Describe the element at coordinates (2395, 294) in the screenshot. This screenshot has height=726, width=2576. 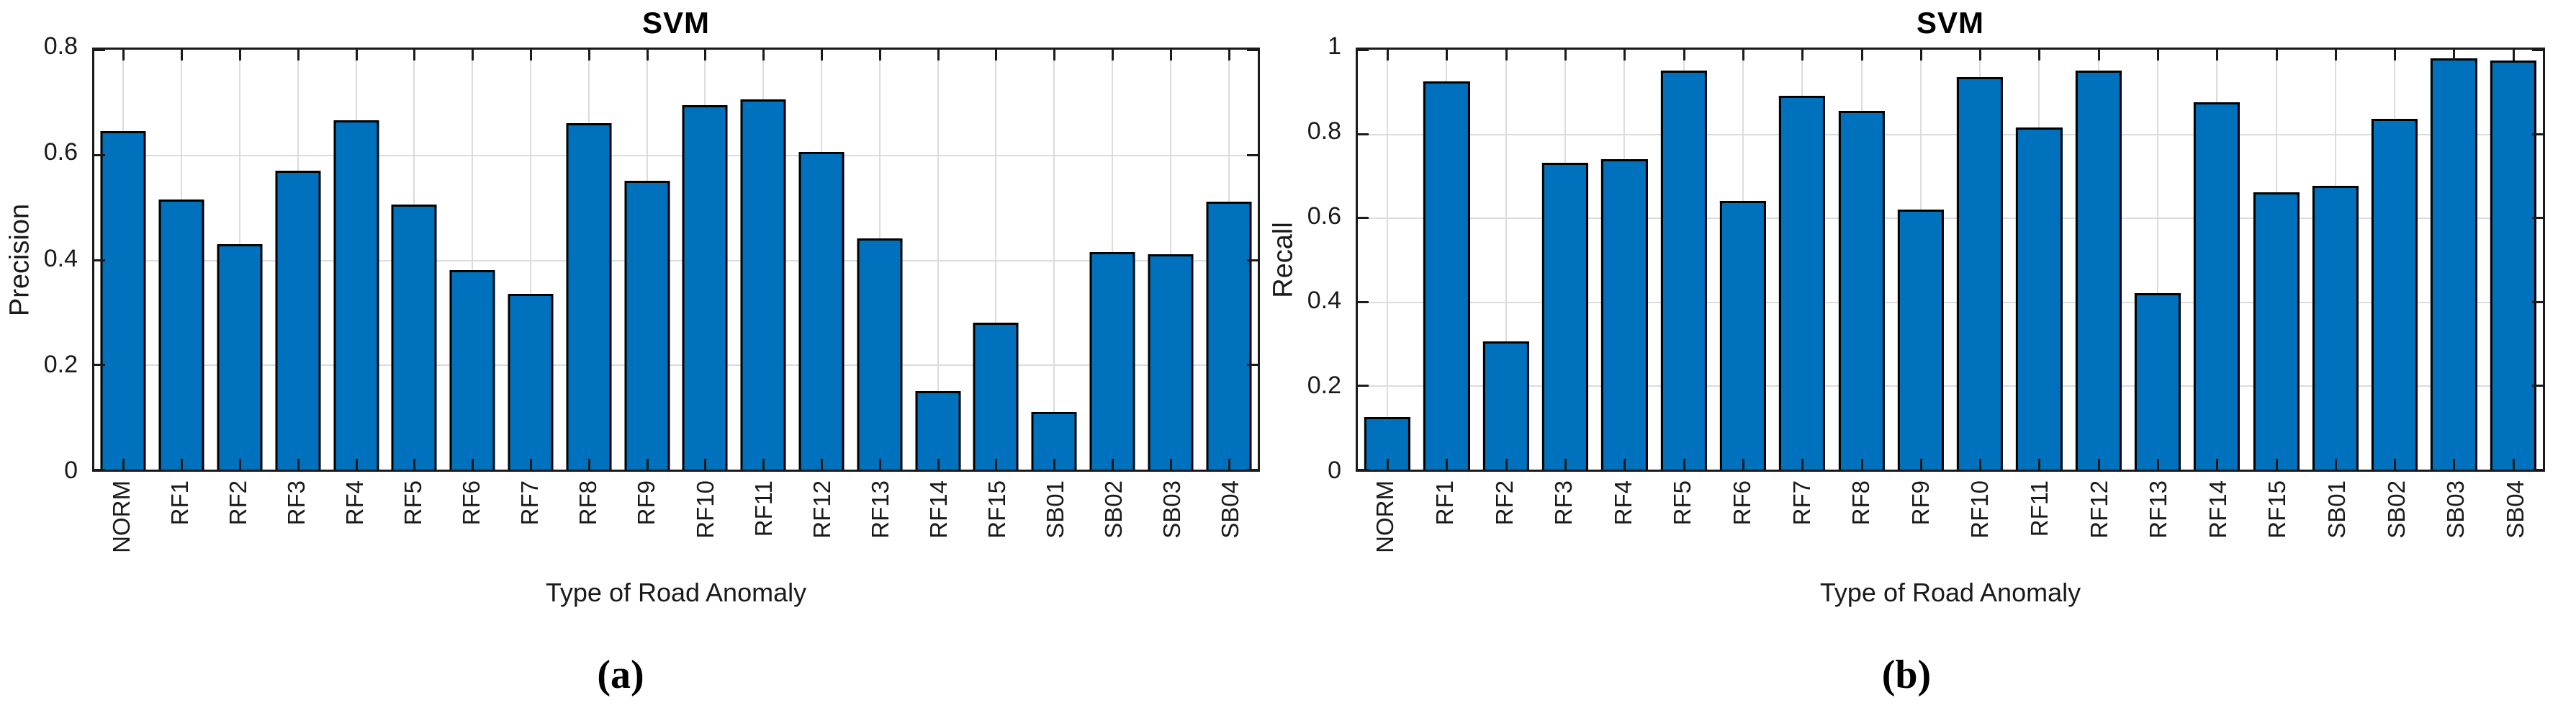
I see `bar-sb02` at that location.